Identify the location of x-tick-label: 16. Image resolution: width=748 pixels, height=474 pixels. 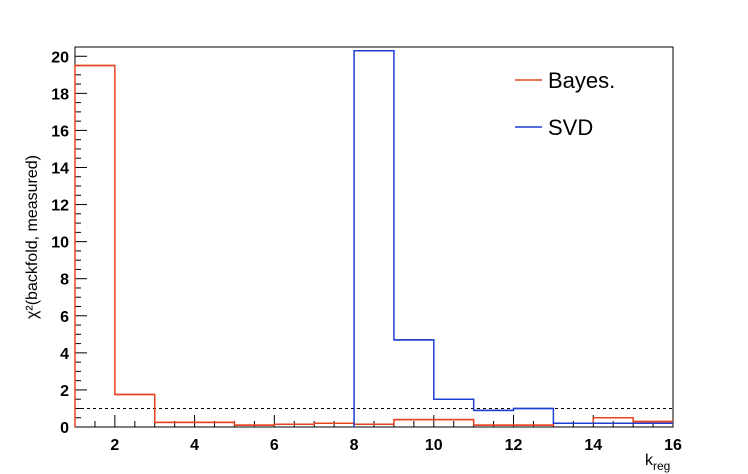
(673, 445).